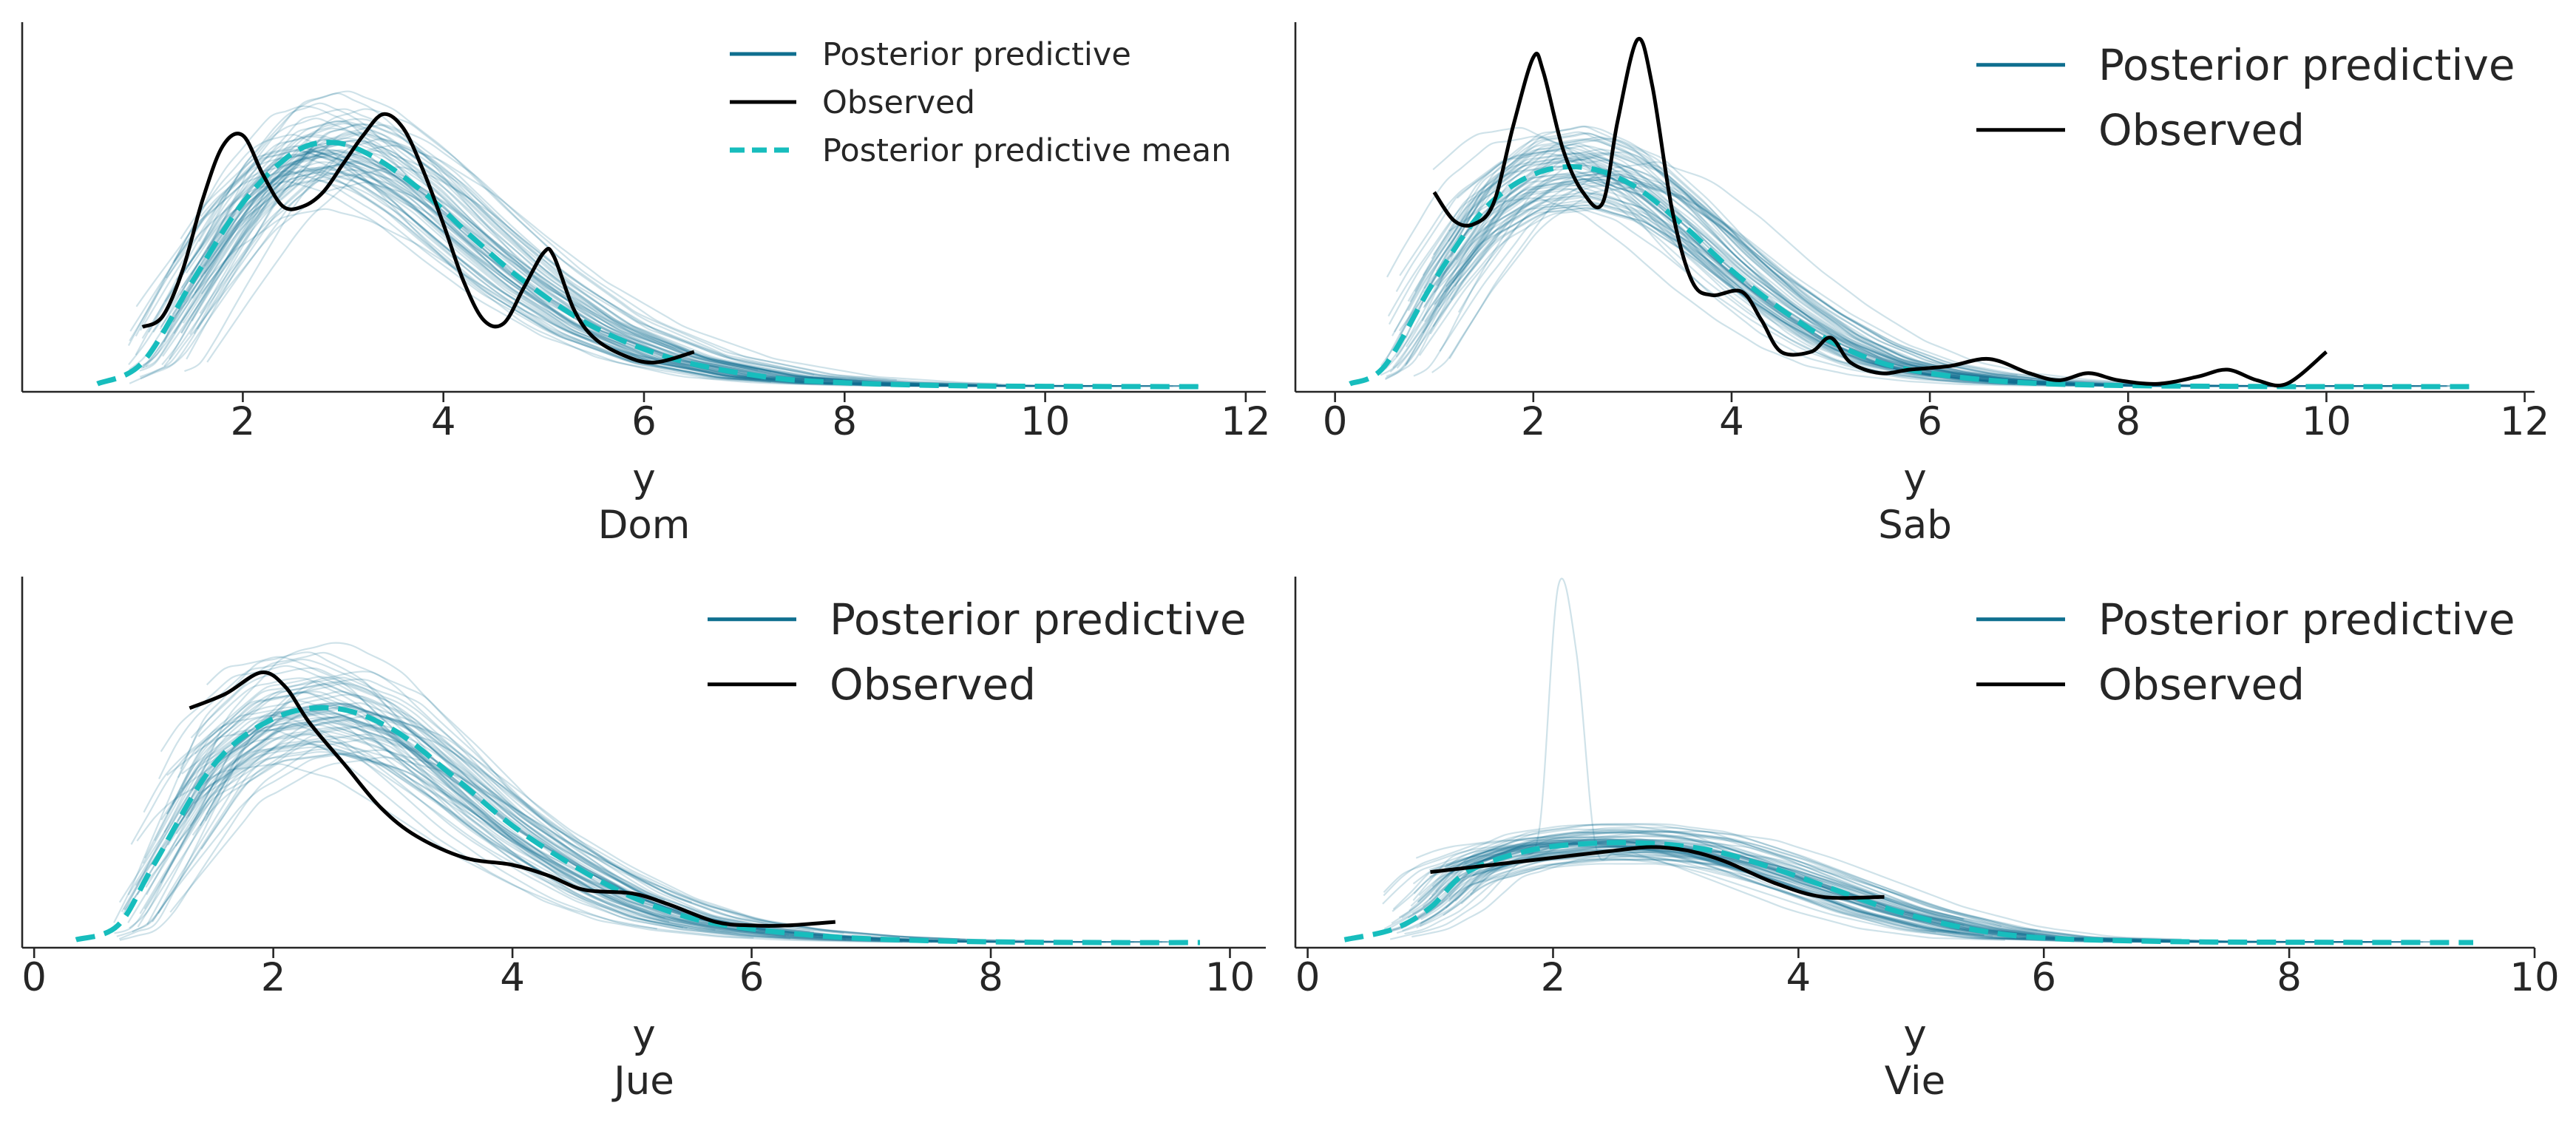  I want to click on x-axis-label: y, so click(643, 478).